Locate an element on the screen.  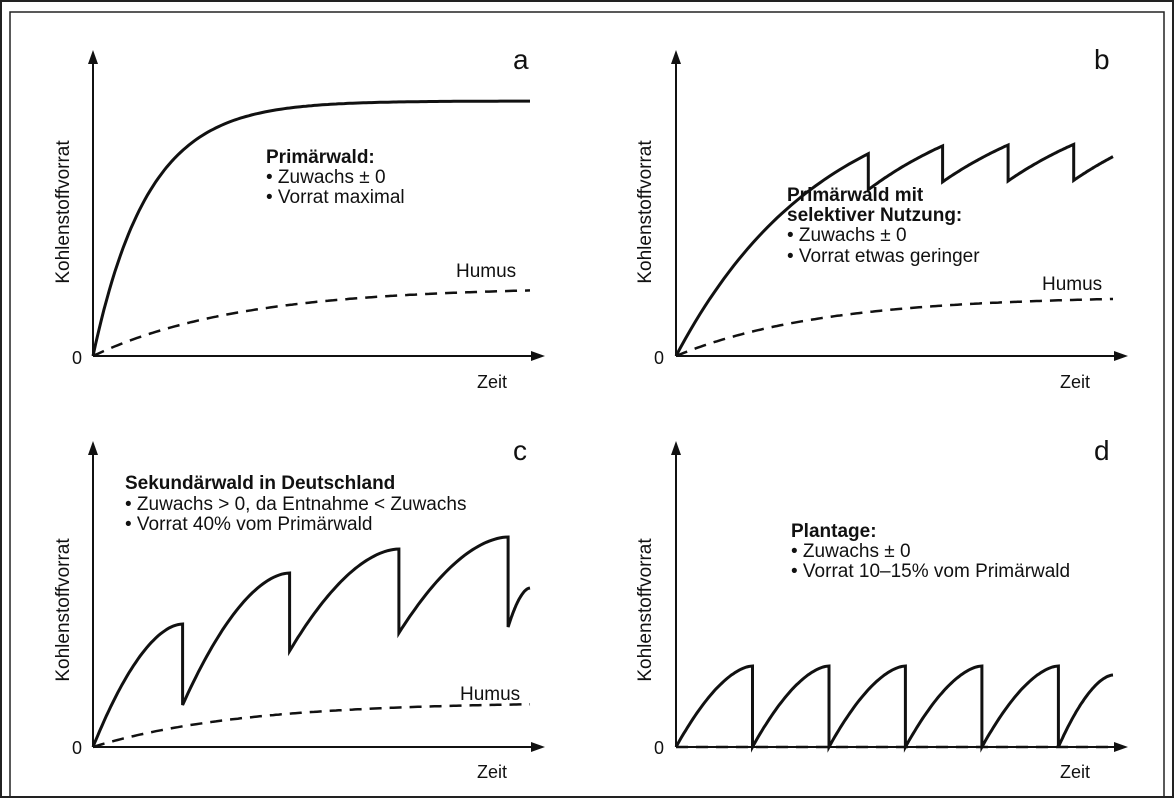
bullet-2: • Vorrat etwas geringer is located at coordinates (883, 256).